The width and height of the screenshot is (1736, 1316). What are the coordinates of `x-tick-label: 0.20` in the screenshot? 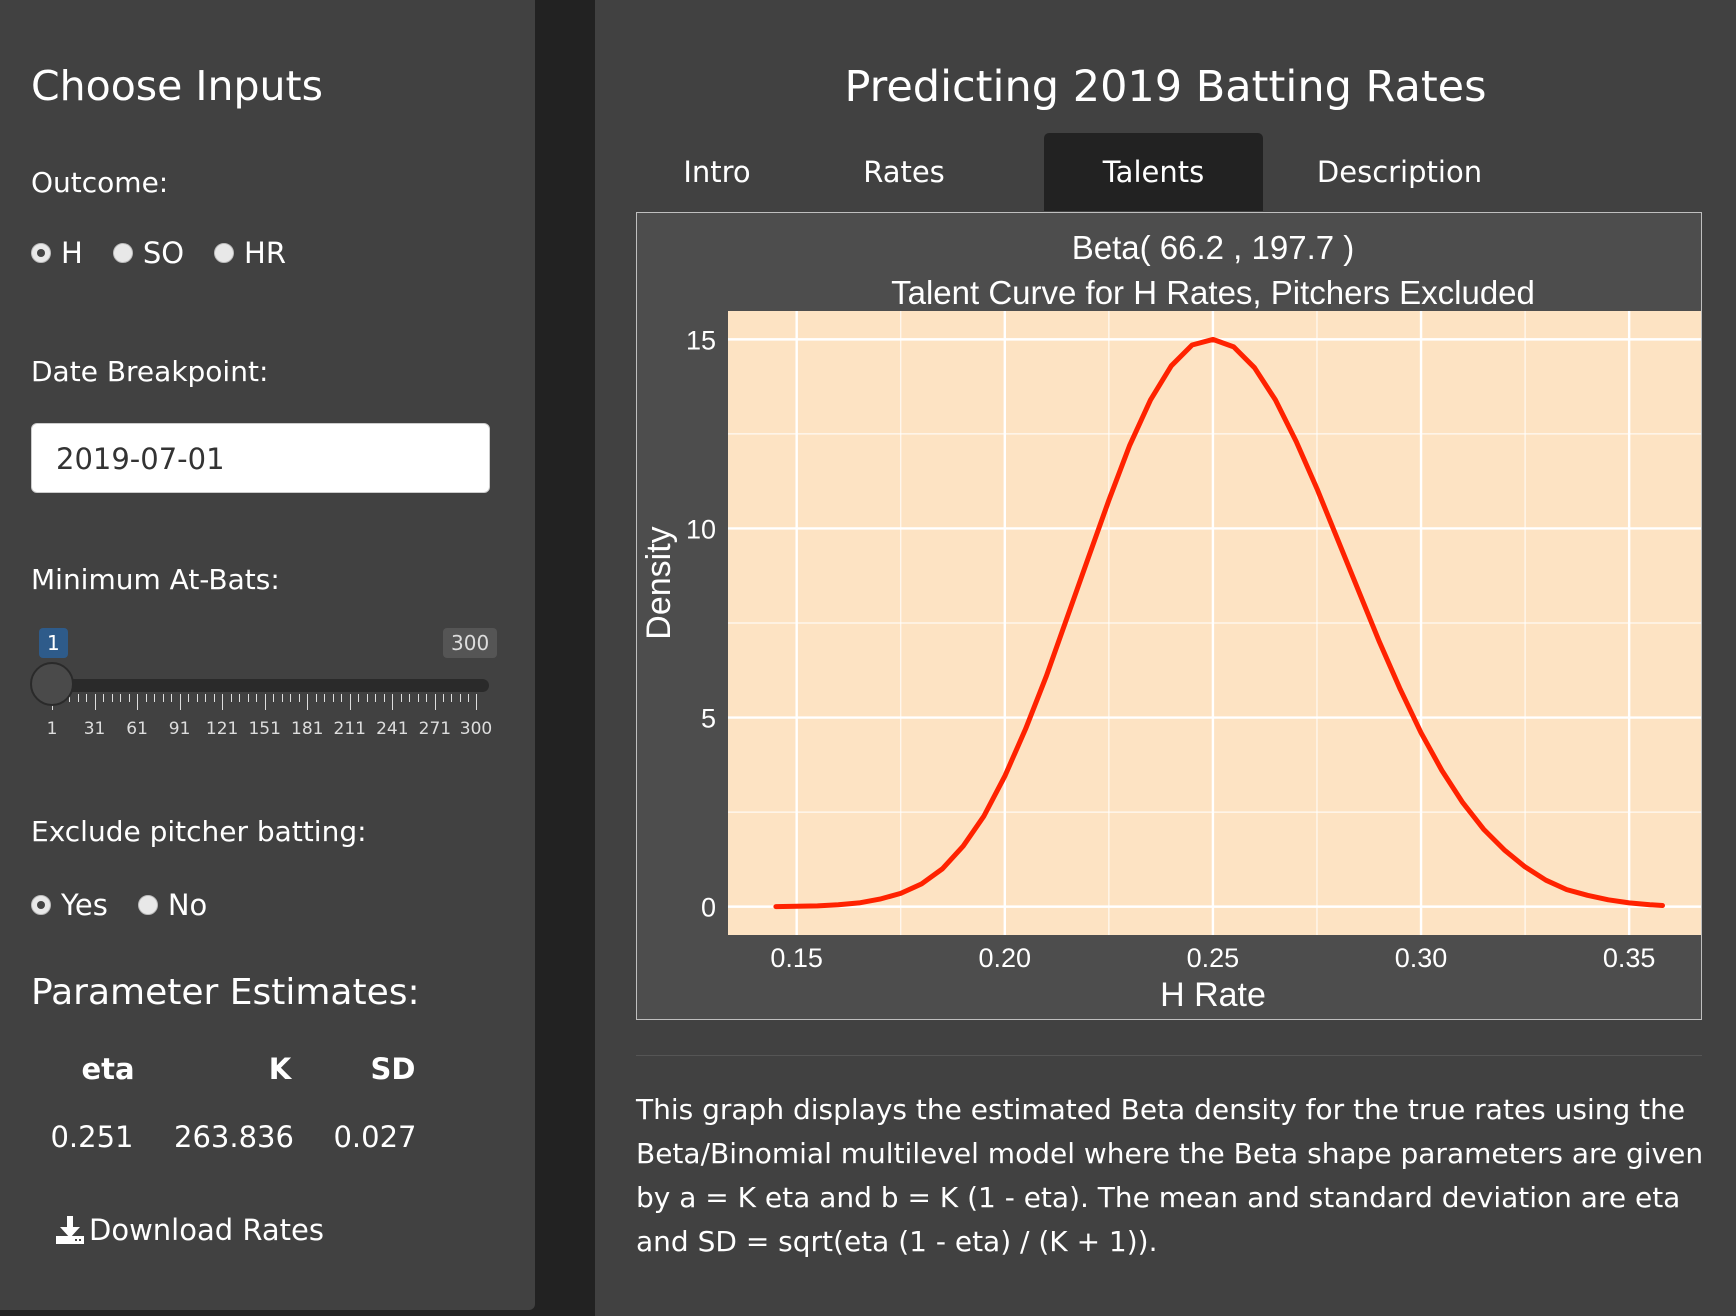 It's located at (1005, 958).